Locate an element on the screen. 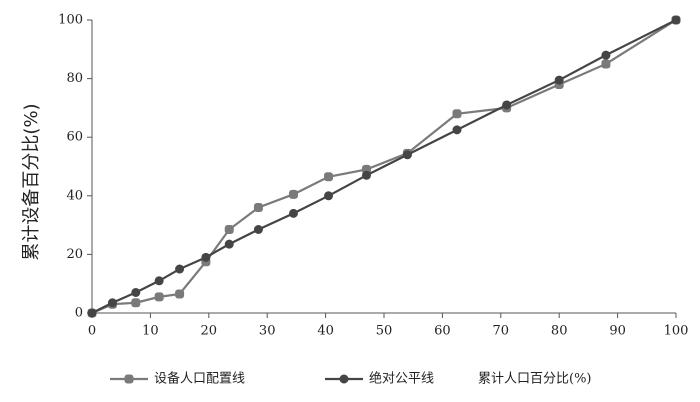  y-tick-label: 100 is located at coordinates (70, 20).